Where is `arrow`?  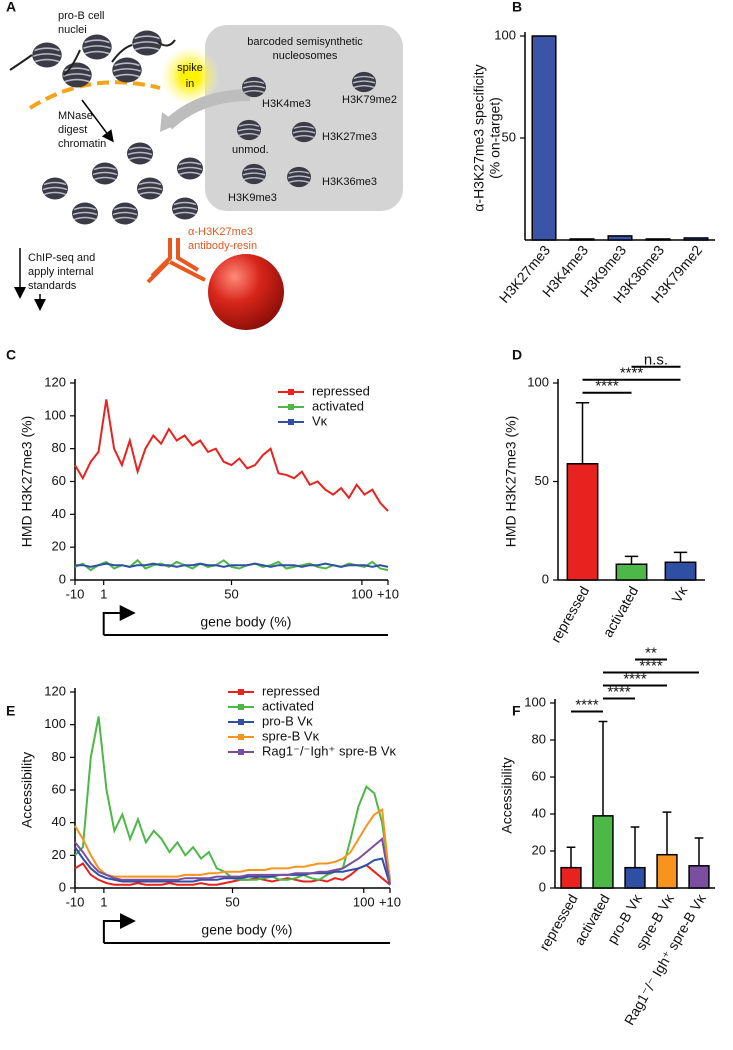
arrow is located at coordinates (97, 121).